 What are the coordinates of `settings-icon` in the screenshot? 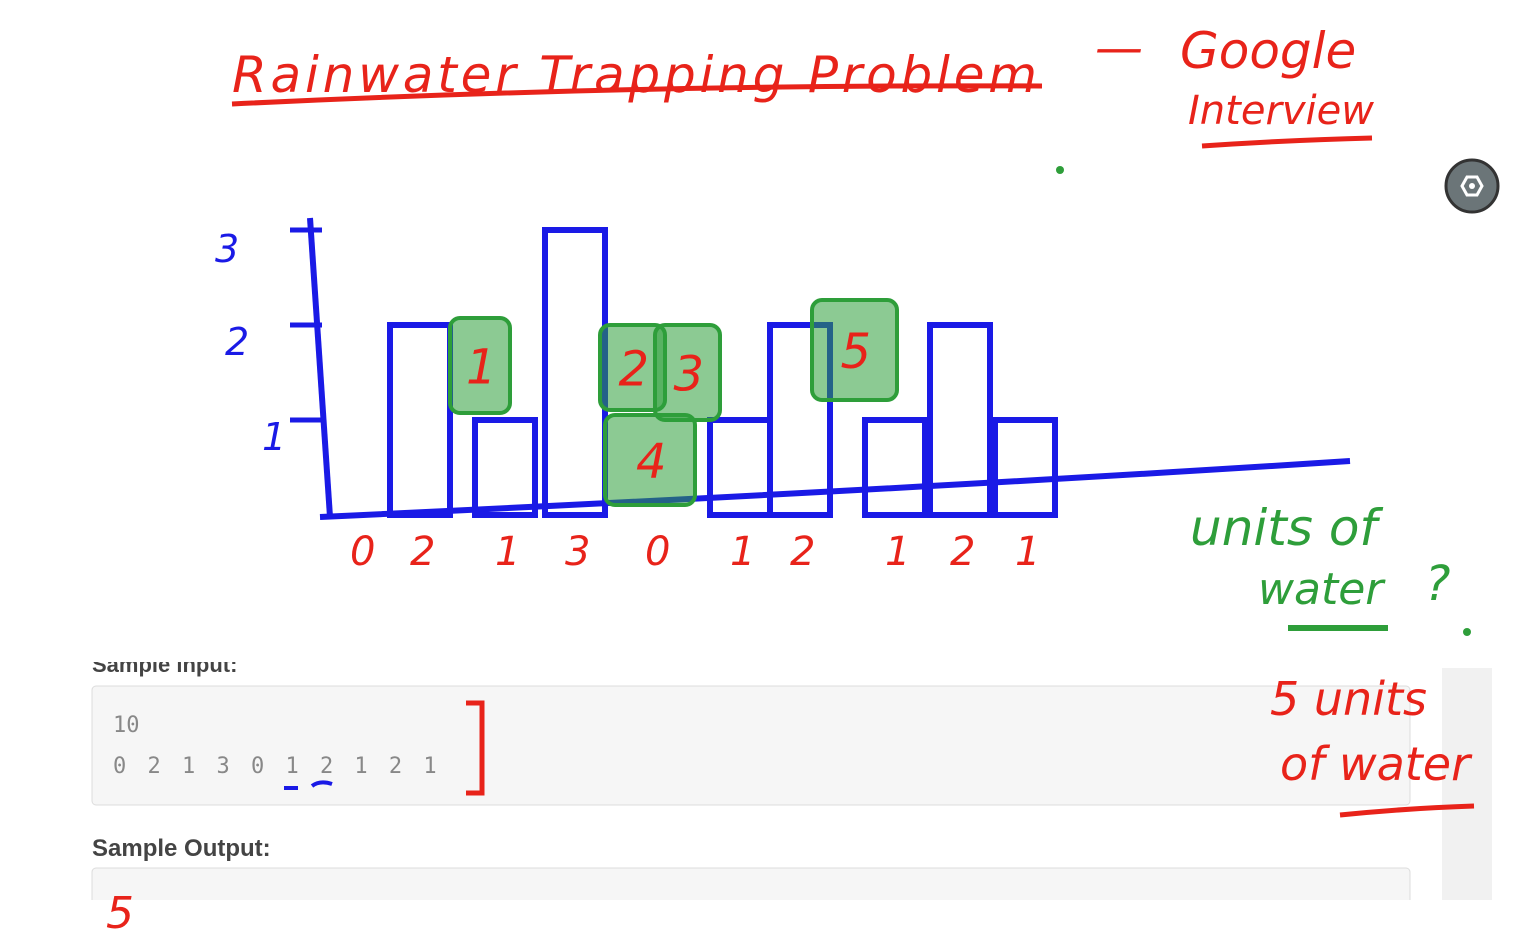 It's located at (1472, 186).